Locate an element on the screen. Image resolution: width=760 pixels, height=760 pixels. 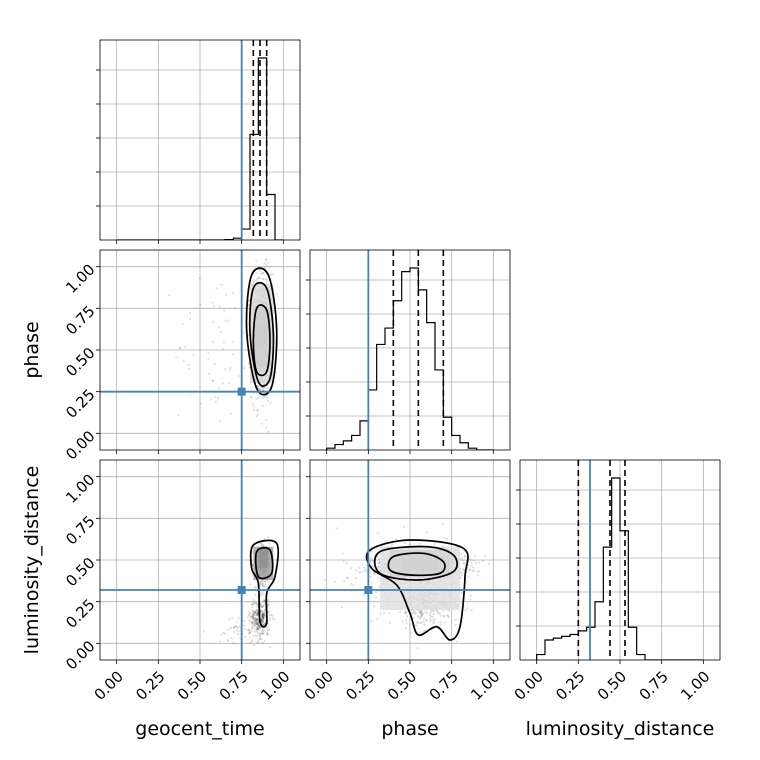
x-axis-label-phase: phase is located at coordinates (409, 729).